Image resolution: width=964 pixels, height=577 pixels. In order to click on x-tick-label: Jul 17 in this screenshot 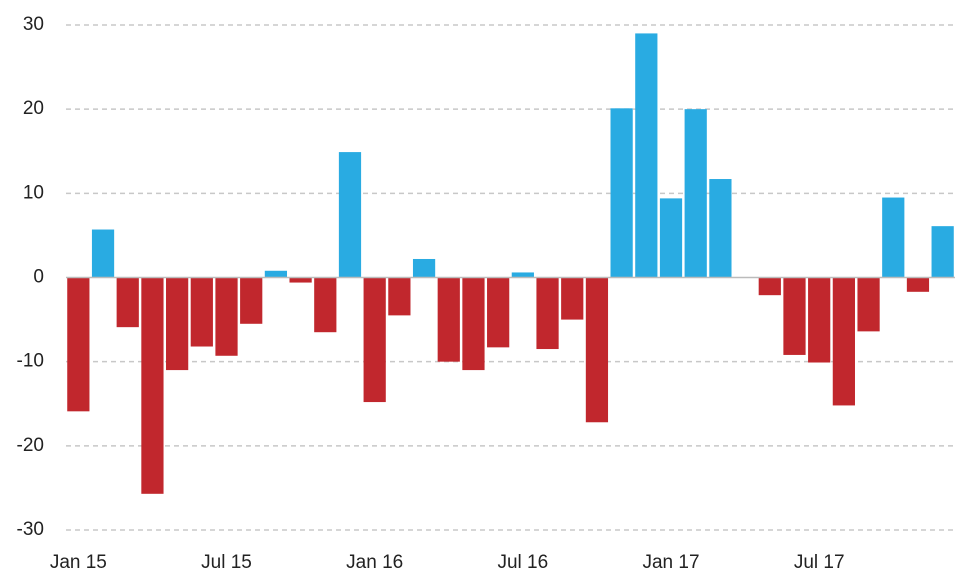, I will do `click(819, 562)`.